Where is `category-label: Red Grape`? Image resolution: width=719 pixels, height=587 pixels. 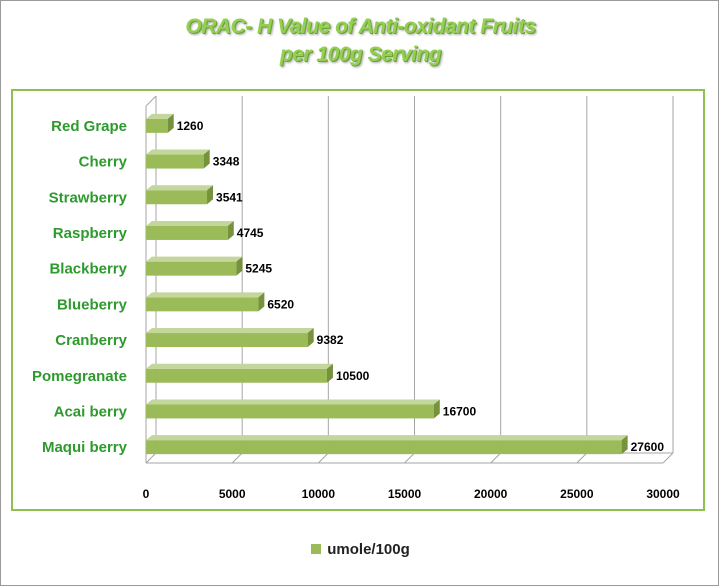
category-label: Red Grape is located at coordinates (89, 126).